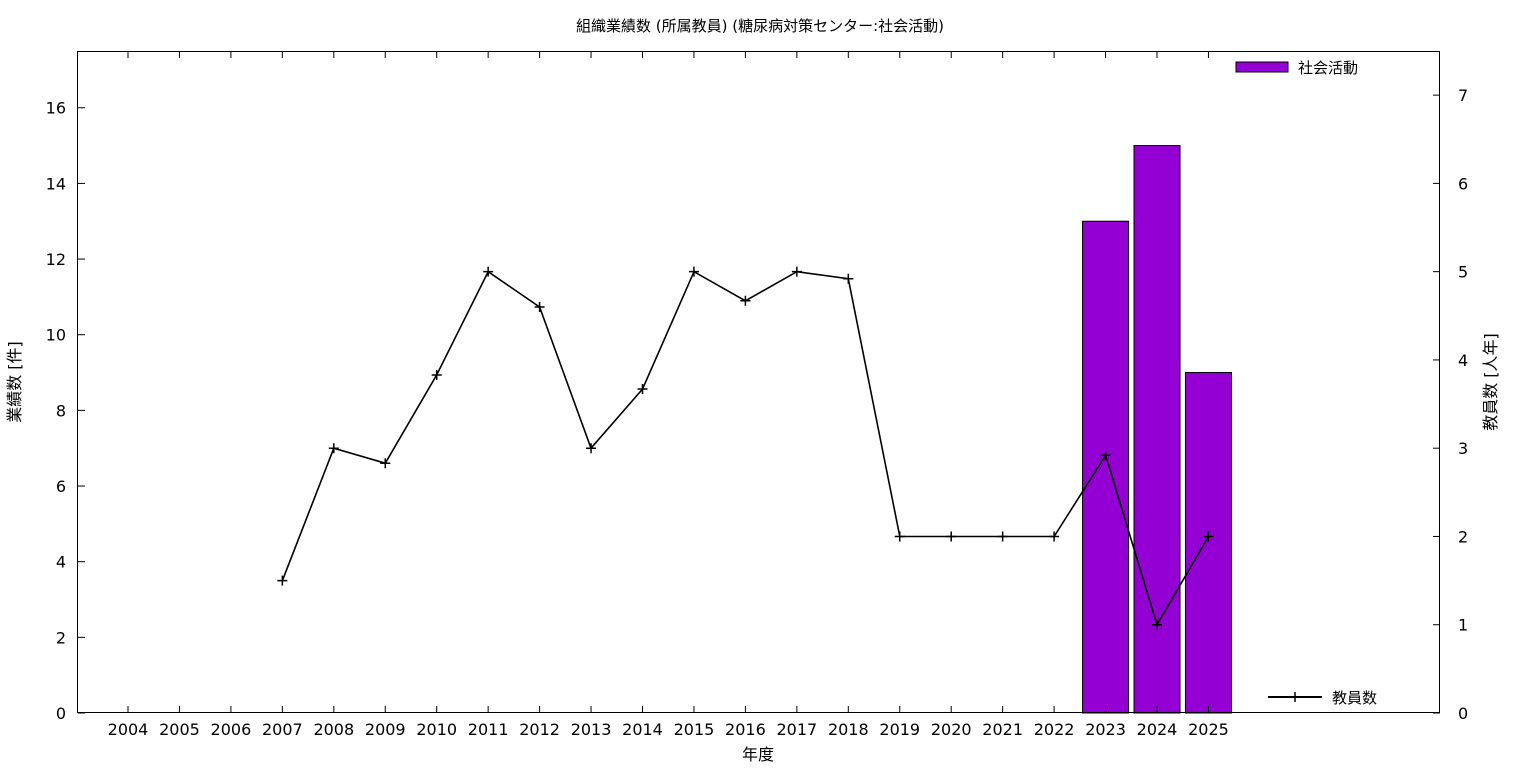 The image size is (1536, 768). I want to click on y2-tick-label: 7, so click(1463, 95).